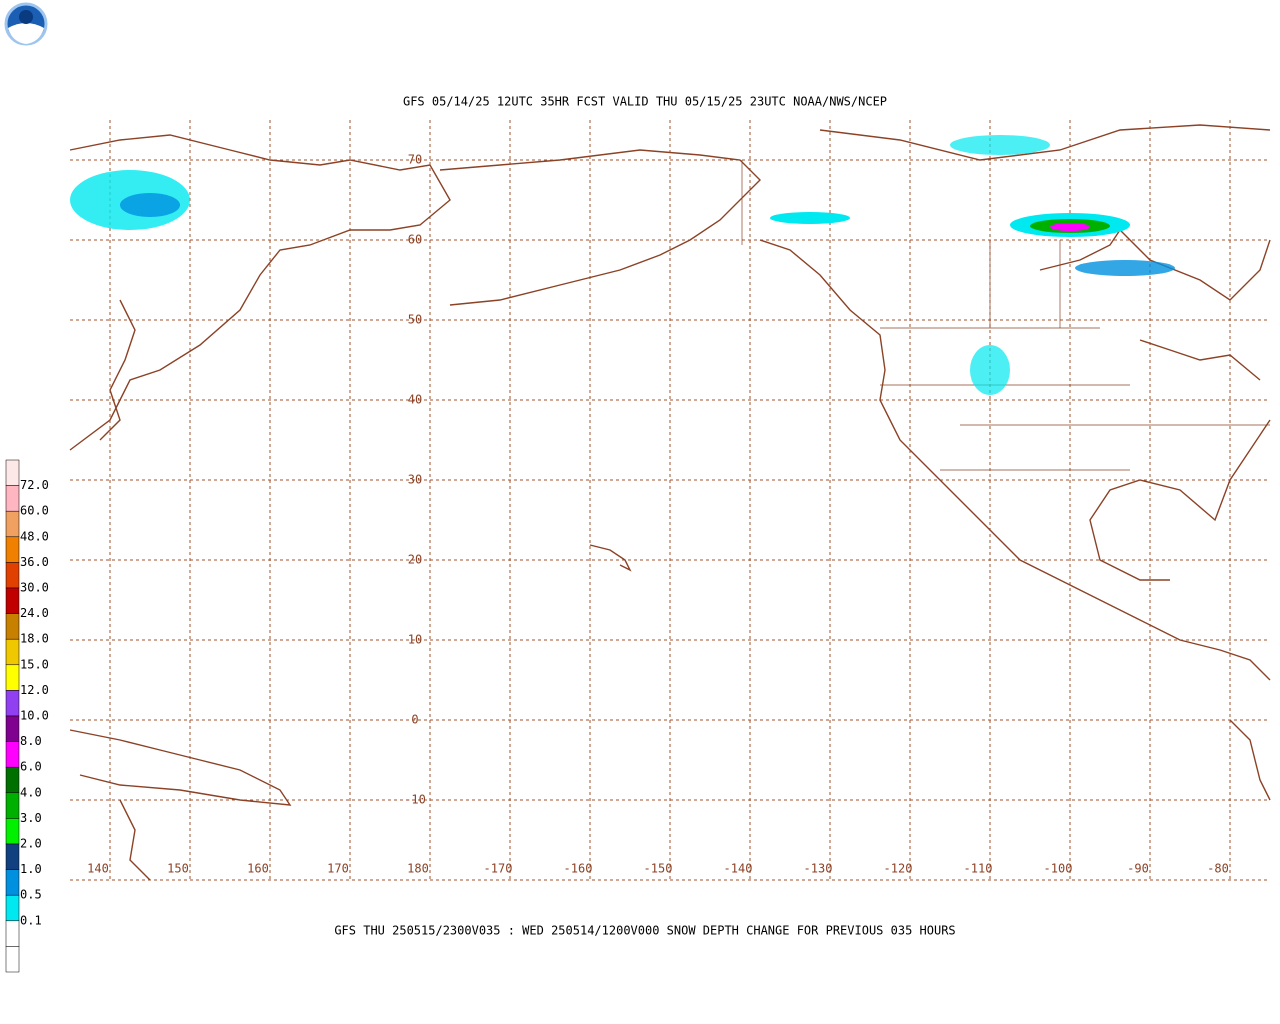  What do you see at coordinates (34, 588) in the screenshot?
I see `legend-label: 30.0` at bounding box center [34, 588].